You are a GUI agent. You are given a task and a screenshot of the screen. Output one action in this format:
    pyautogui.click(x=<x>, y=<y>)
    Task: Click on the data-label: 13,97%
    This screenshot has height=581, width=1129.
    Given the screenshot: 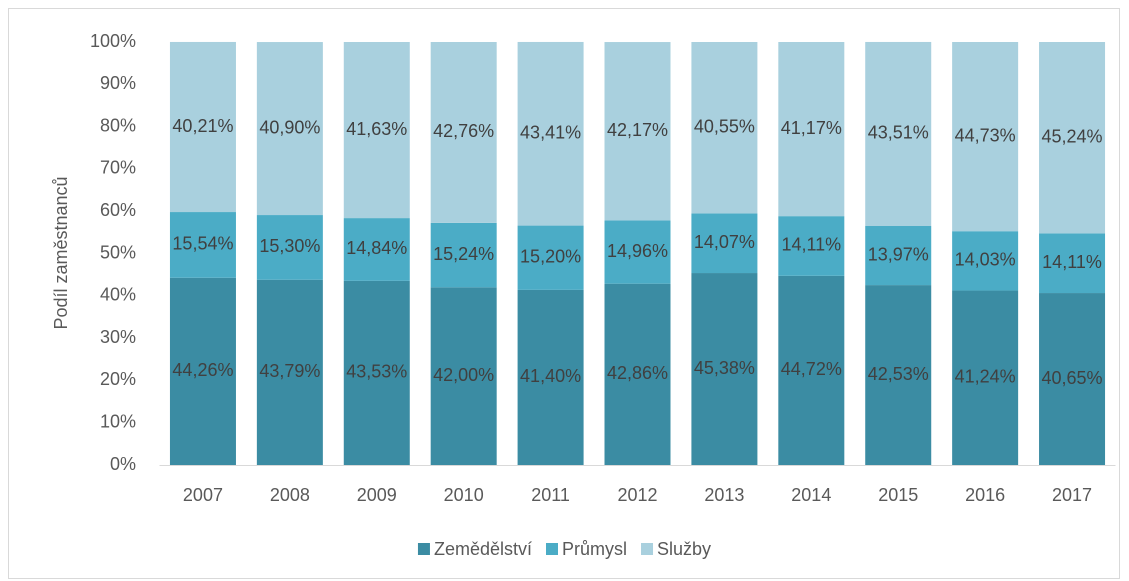 What is the action you would take?
    pyautogui.click(x=898, y=254)
    